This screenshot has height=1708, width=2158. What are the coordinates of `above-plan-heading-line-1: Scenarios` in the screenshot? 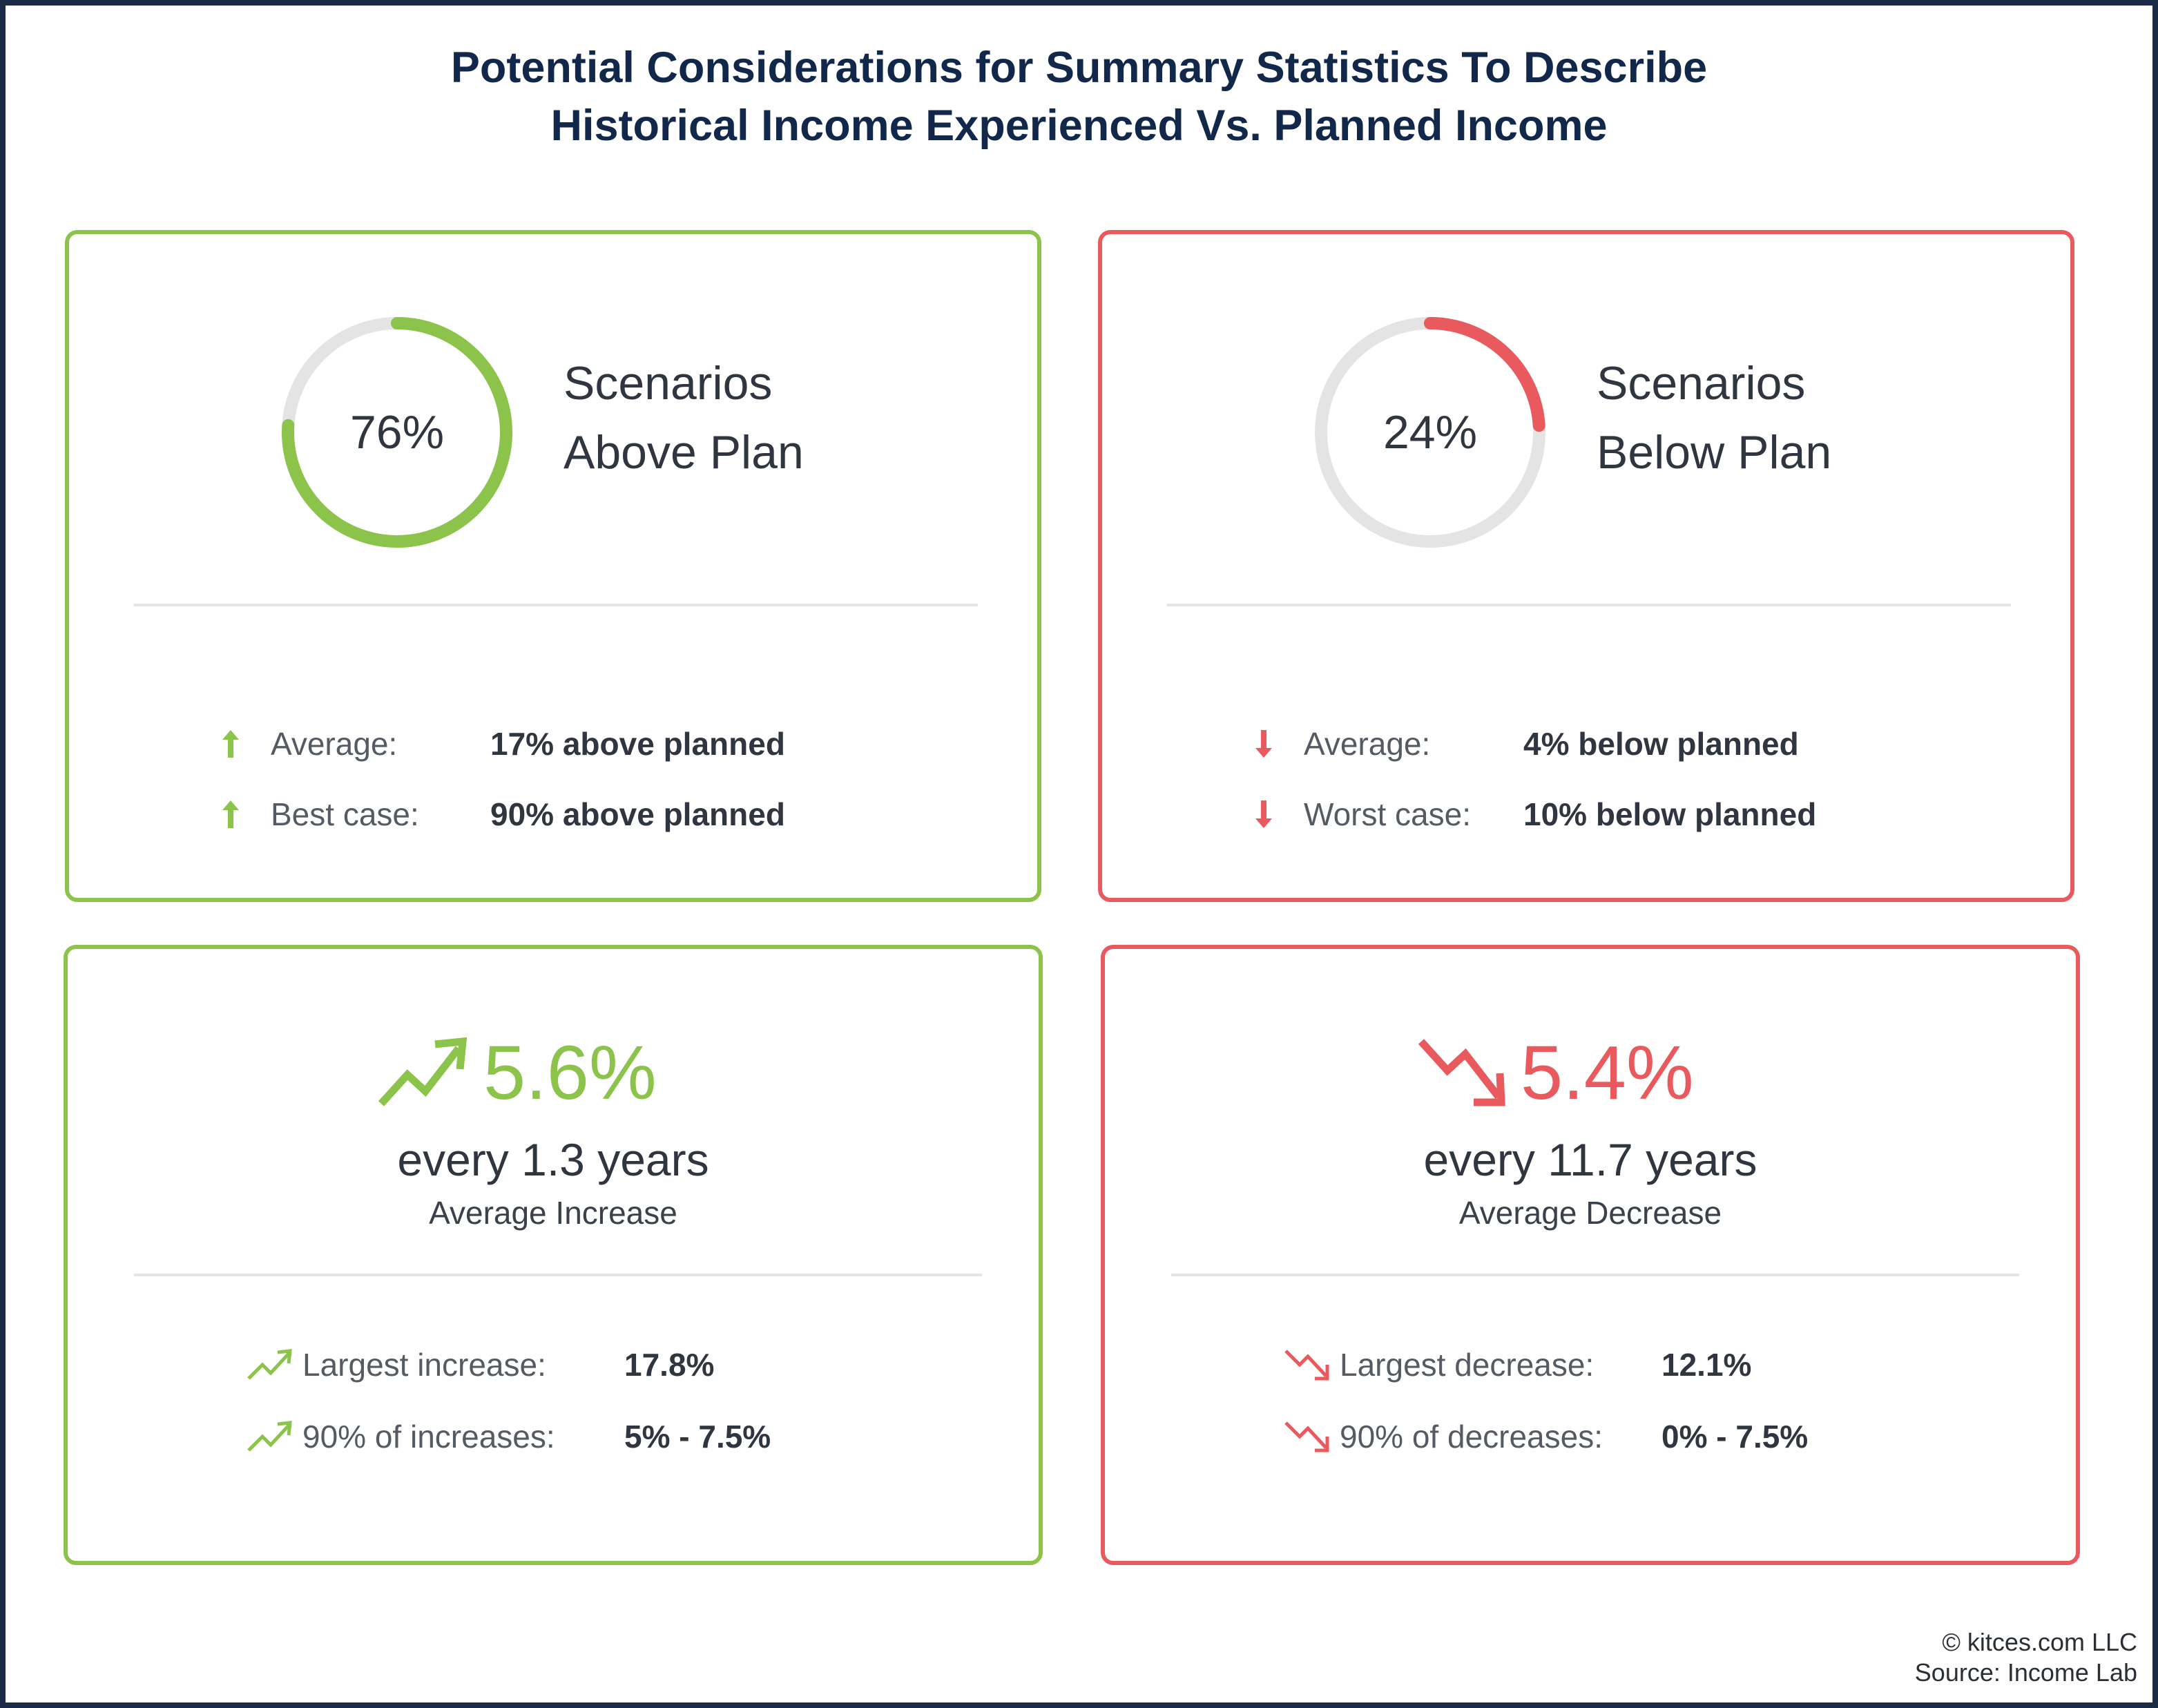 It's located at (668, 383).